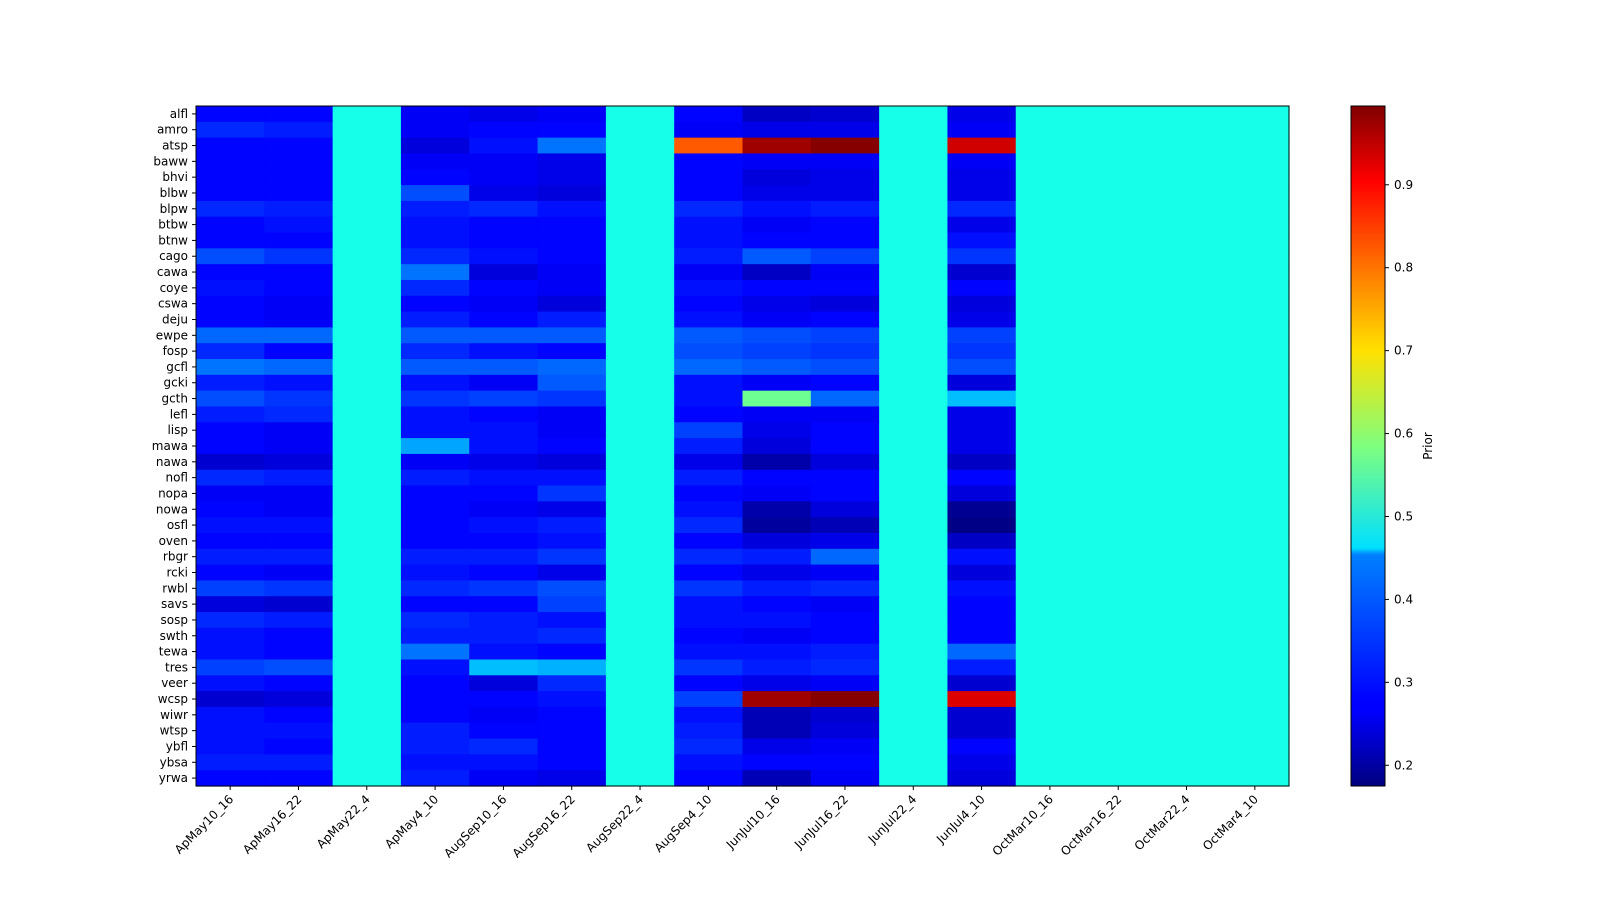  Describe the element at coordinates (175, 588) in the screenshot. I see `y-tick-label-rwbl: rwbl` at that location.